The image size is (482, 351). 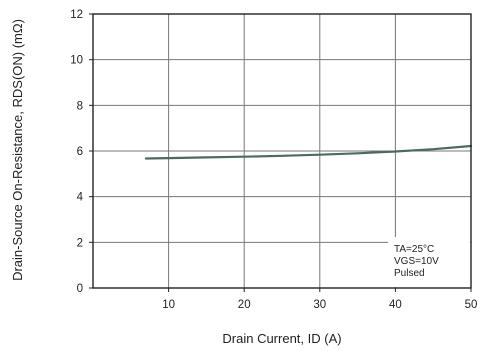 I want to click on y-tick-label: 4, so click(x=80, y=198).